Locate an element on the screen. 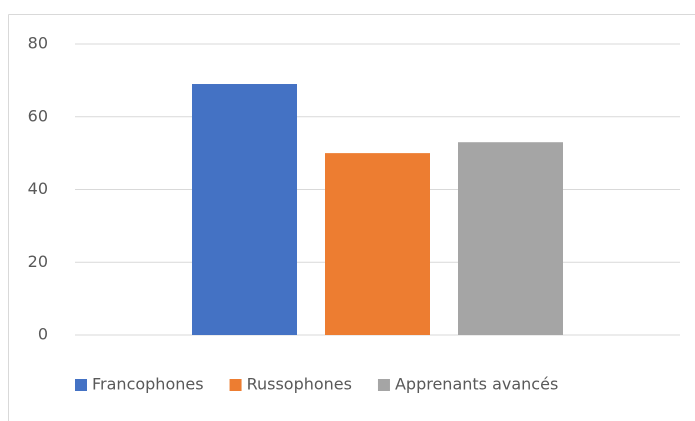 The image size is (695, 421). y-tick-label: 40 is located at coordinates (38, 188).